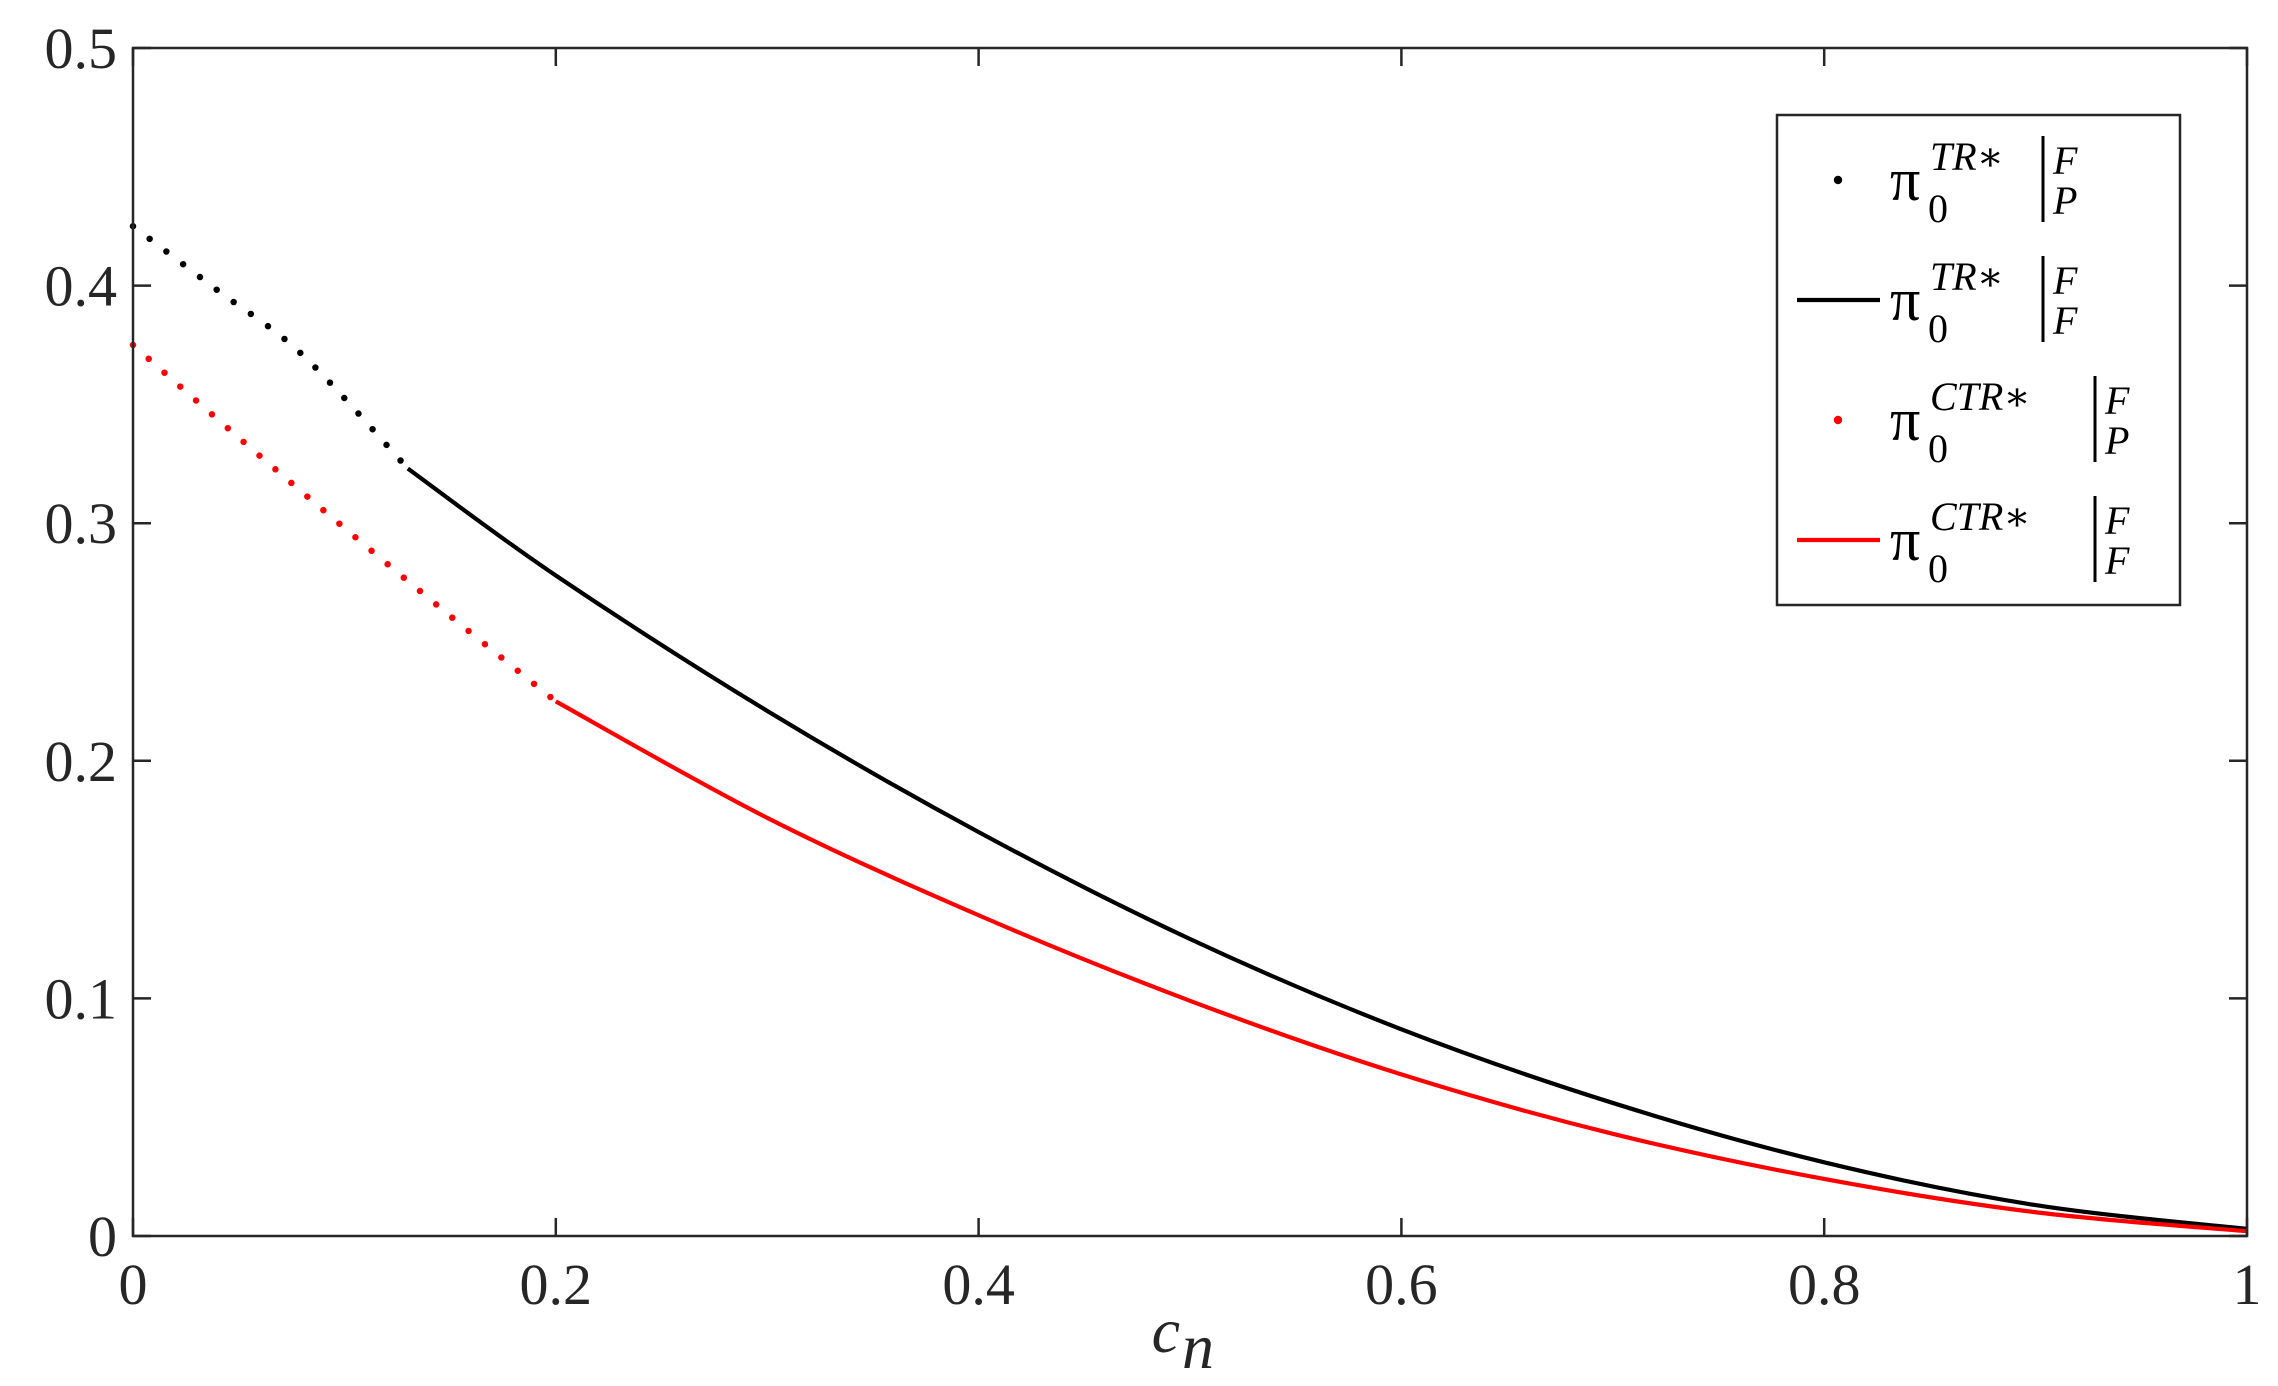 This screenshot has width=2278, height=1386. Describe the element at coordinates (81, 523) in the screenshot. I see `y-tick-label: 0.3` at that location.